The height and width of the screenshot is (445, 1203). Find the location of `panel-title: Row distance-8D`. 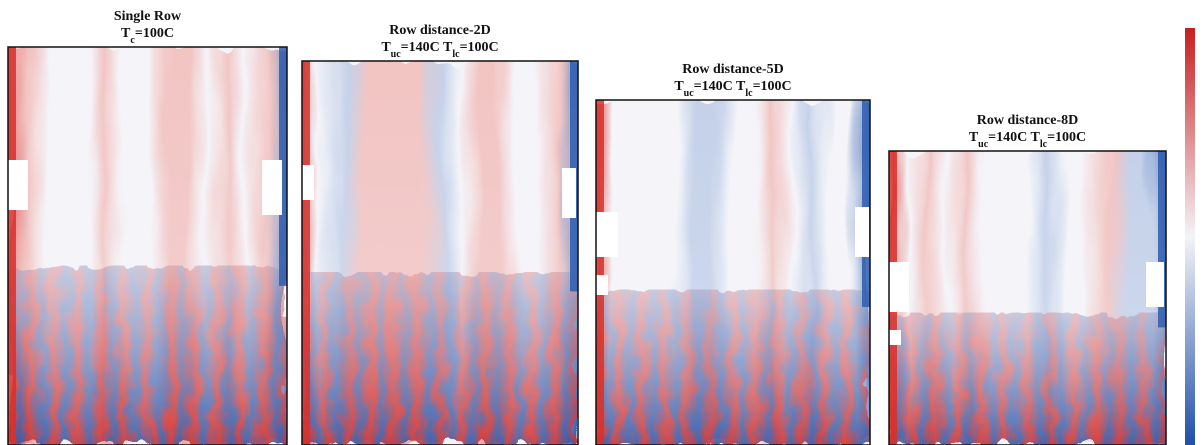

panel-title: Row distance-8D is located at coordinates (1028, 120).